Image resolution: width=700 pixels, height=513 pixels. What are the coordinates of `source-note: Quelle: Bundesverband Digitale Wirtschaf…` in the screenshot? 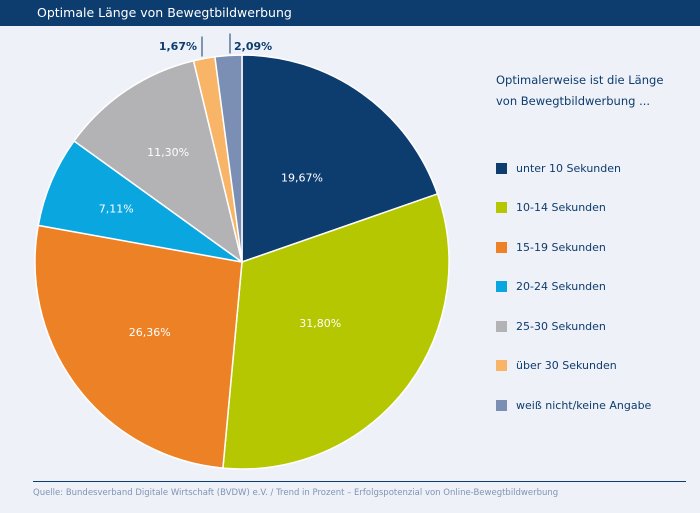 It's located at (296, 493).